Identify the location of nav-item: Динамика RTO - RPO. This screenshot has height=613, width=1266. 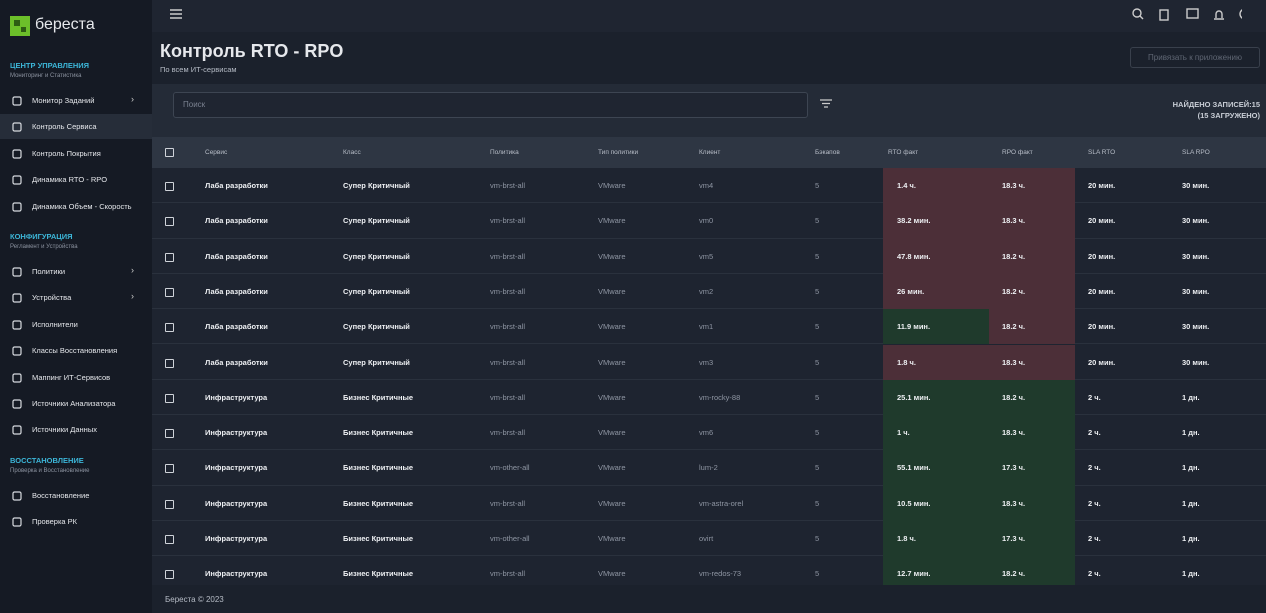
(76, 179).